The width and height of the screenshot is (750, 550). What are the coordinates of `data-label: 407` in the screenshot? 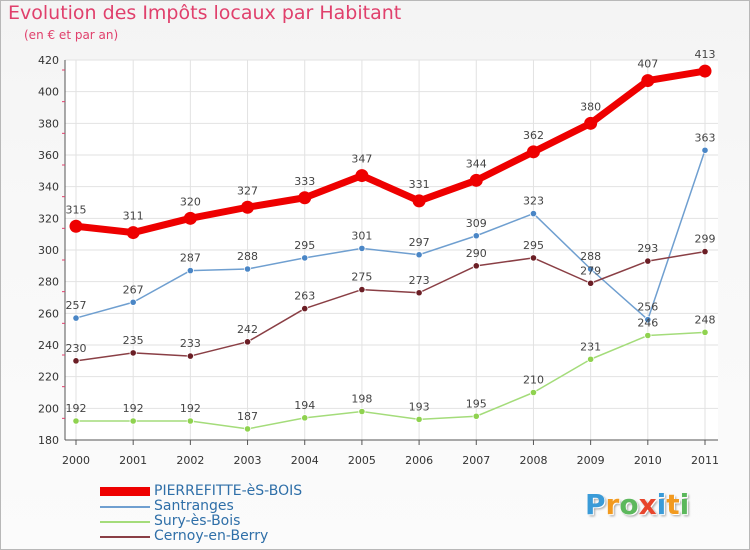 It's located at (647, 64).